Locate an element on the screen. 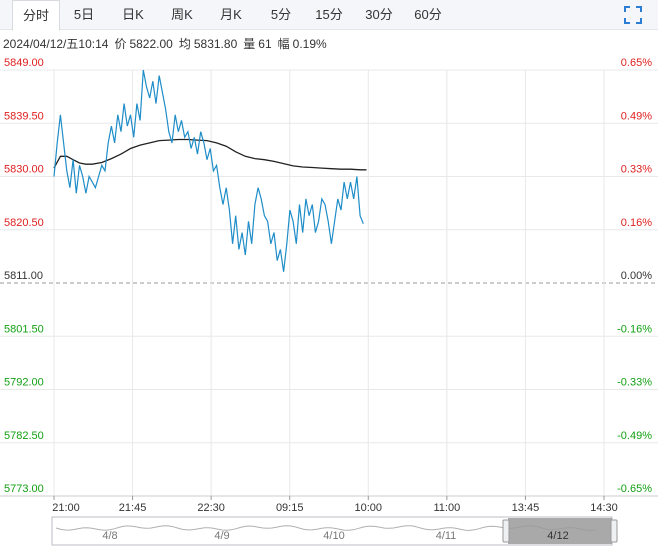 The width and height of the screenshot is (658, 551). y-tick-label: 5820.50 is located at coordinates (24, 223).